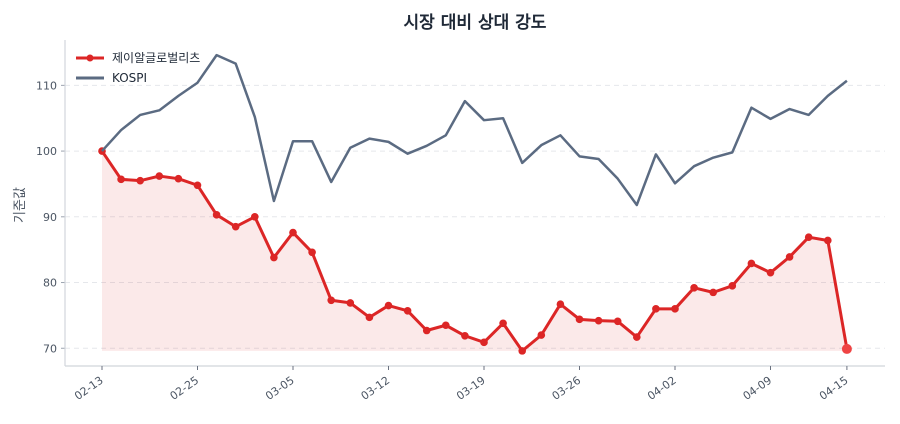  I want to click on y-tick-label: 70, so click(50, 348).